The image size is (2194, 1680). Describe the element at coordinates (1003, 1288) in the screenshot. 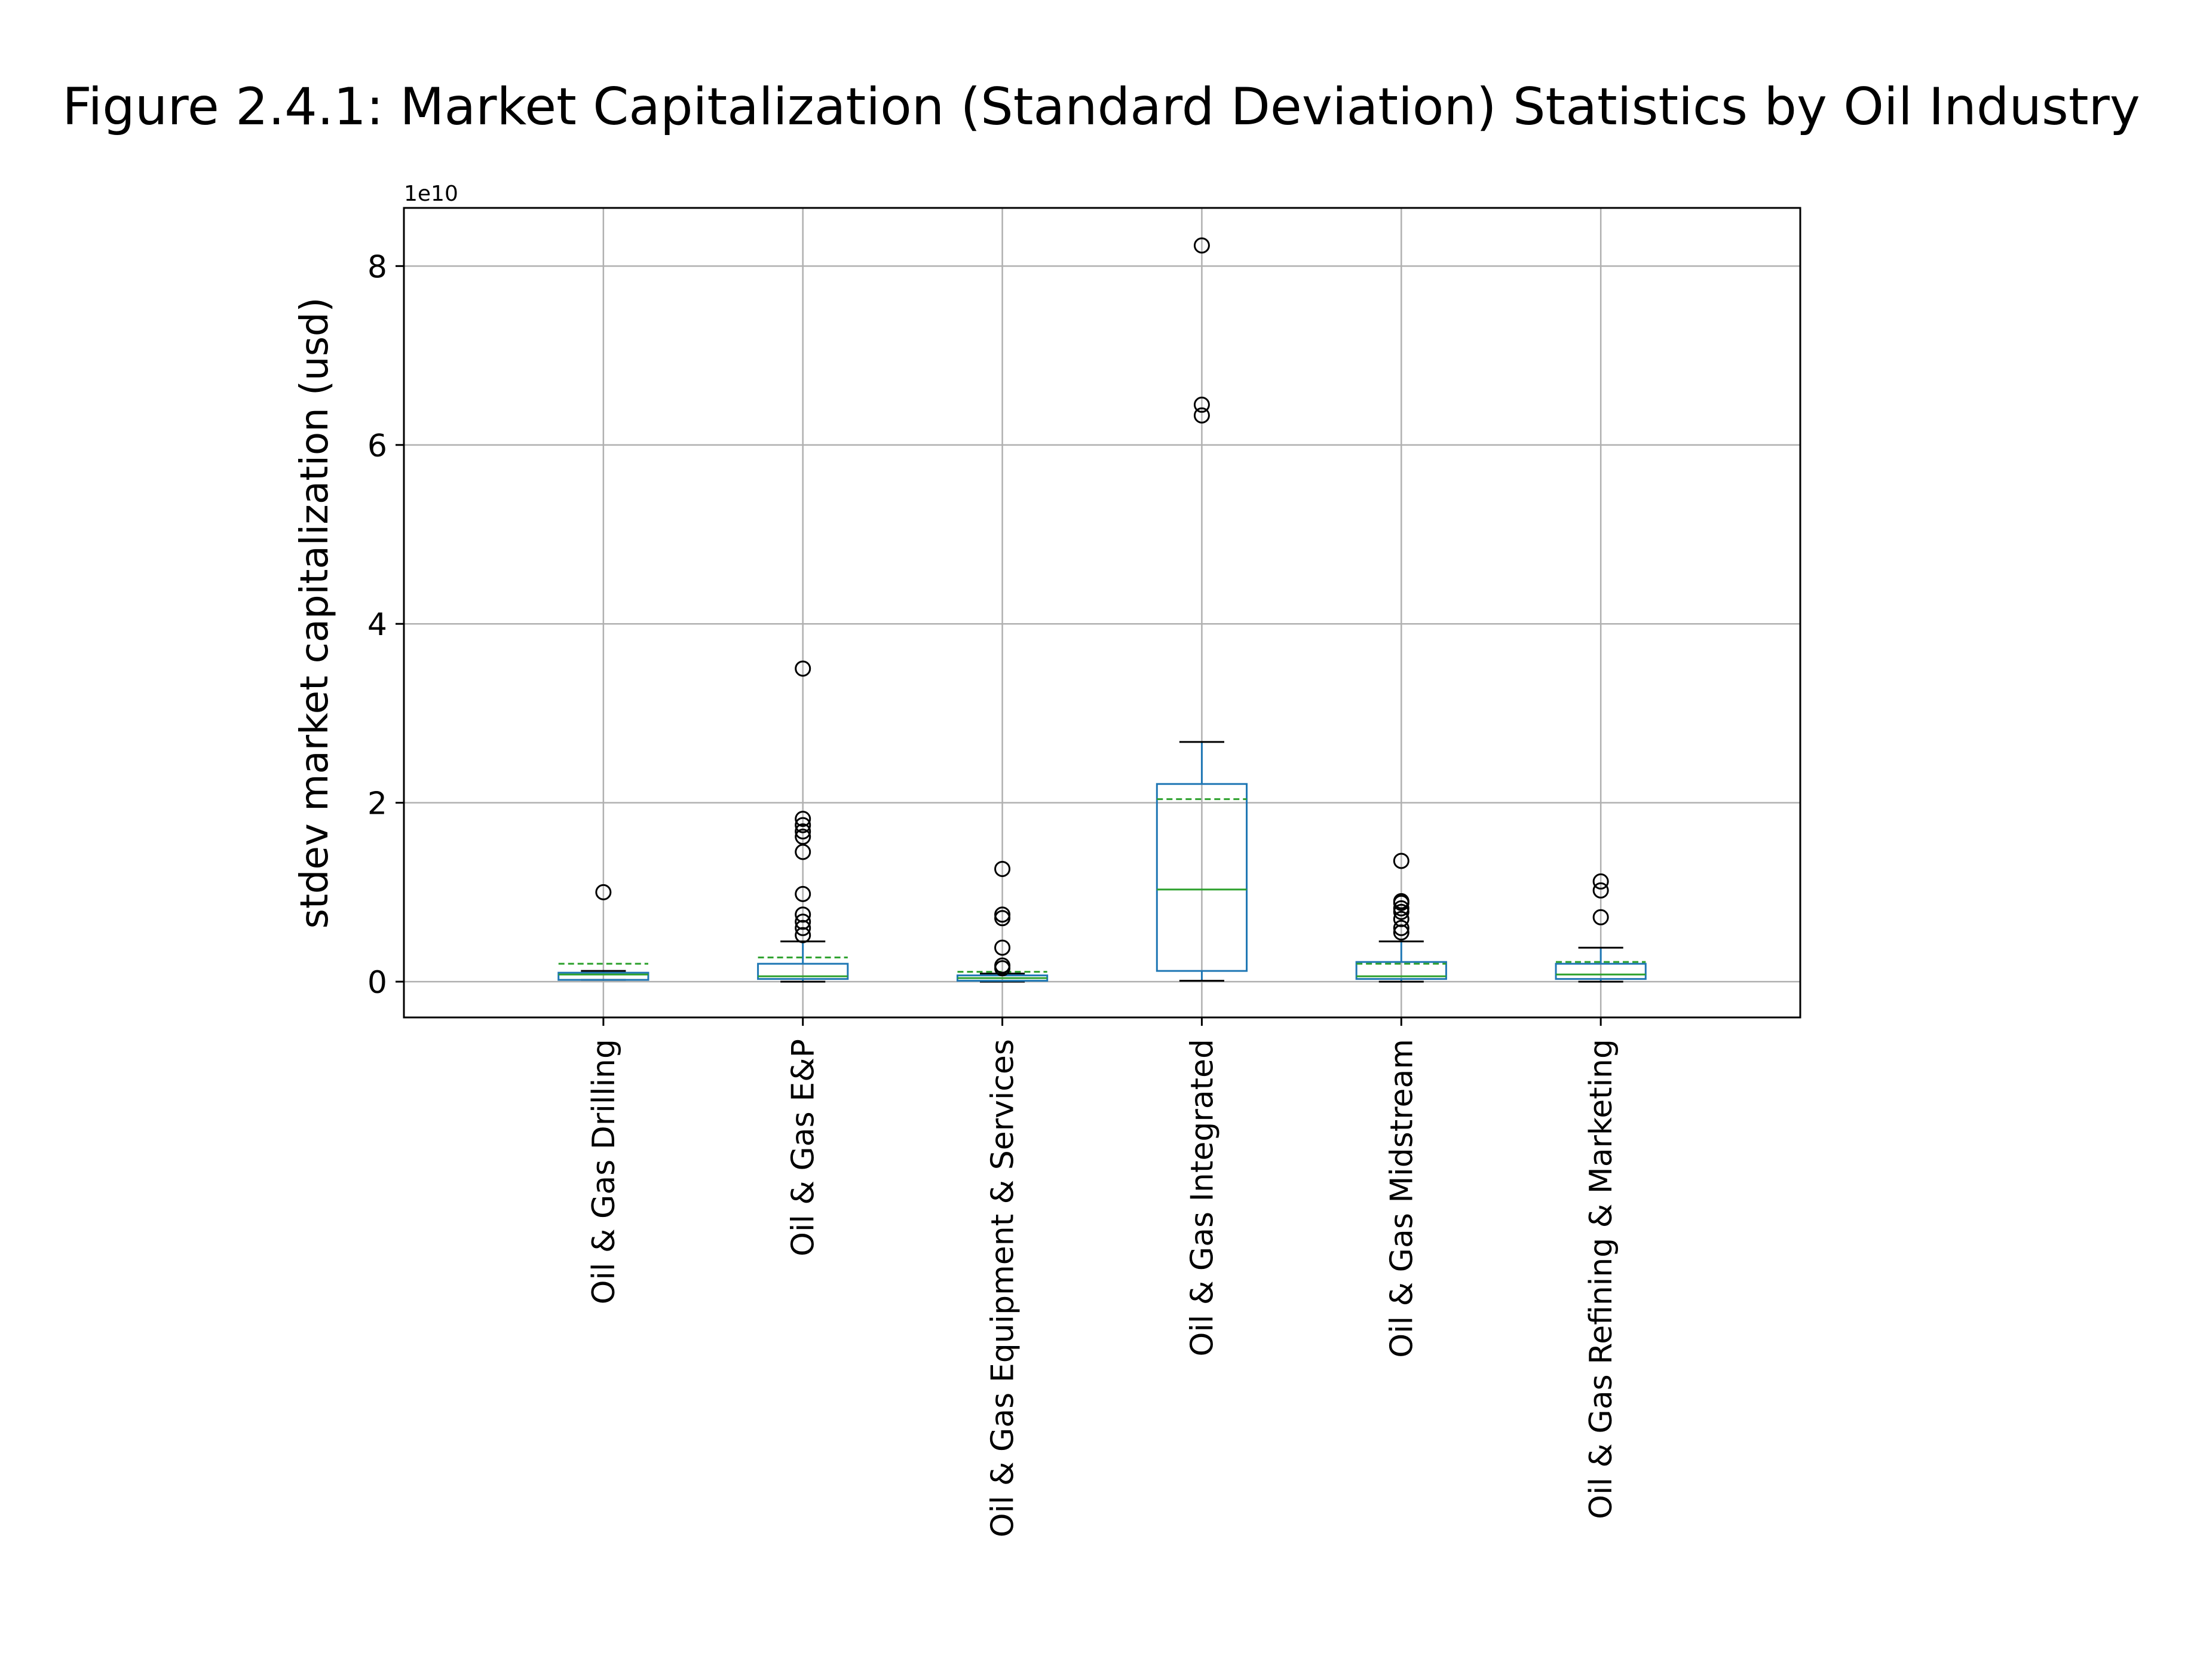

I see `x-tick-label: Oil & Gas Equipment & Services` at that location.